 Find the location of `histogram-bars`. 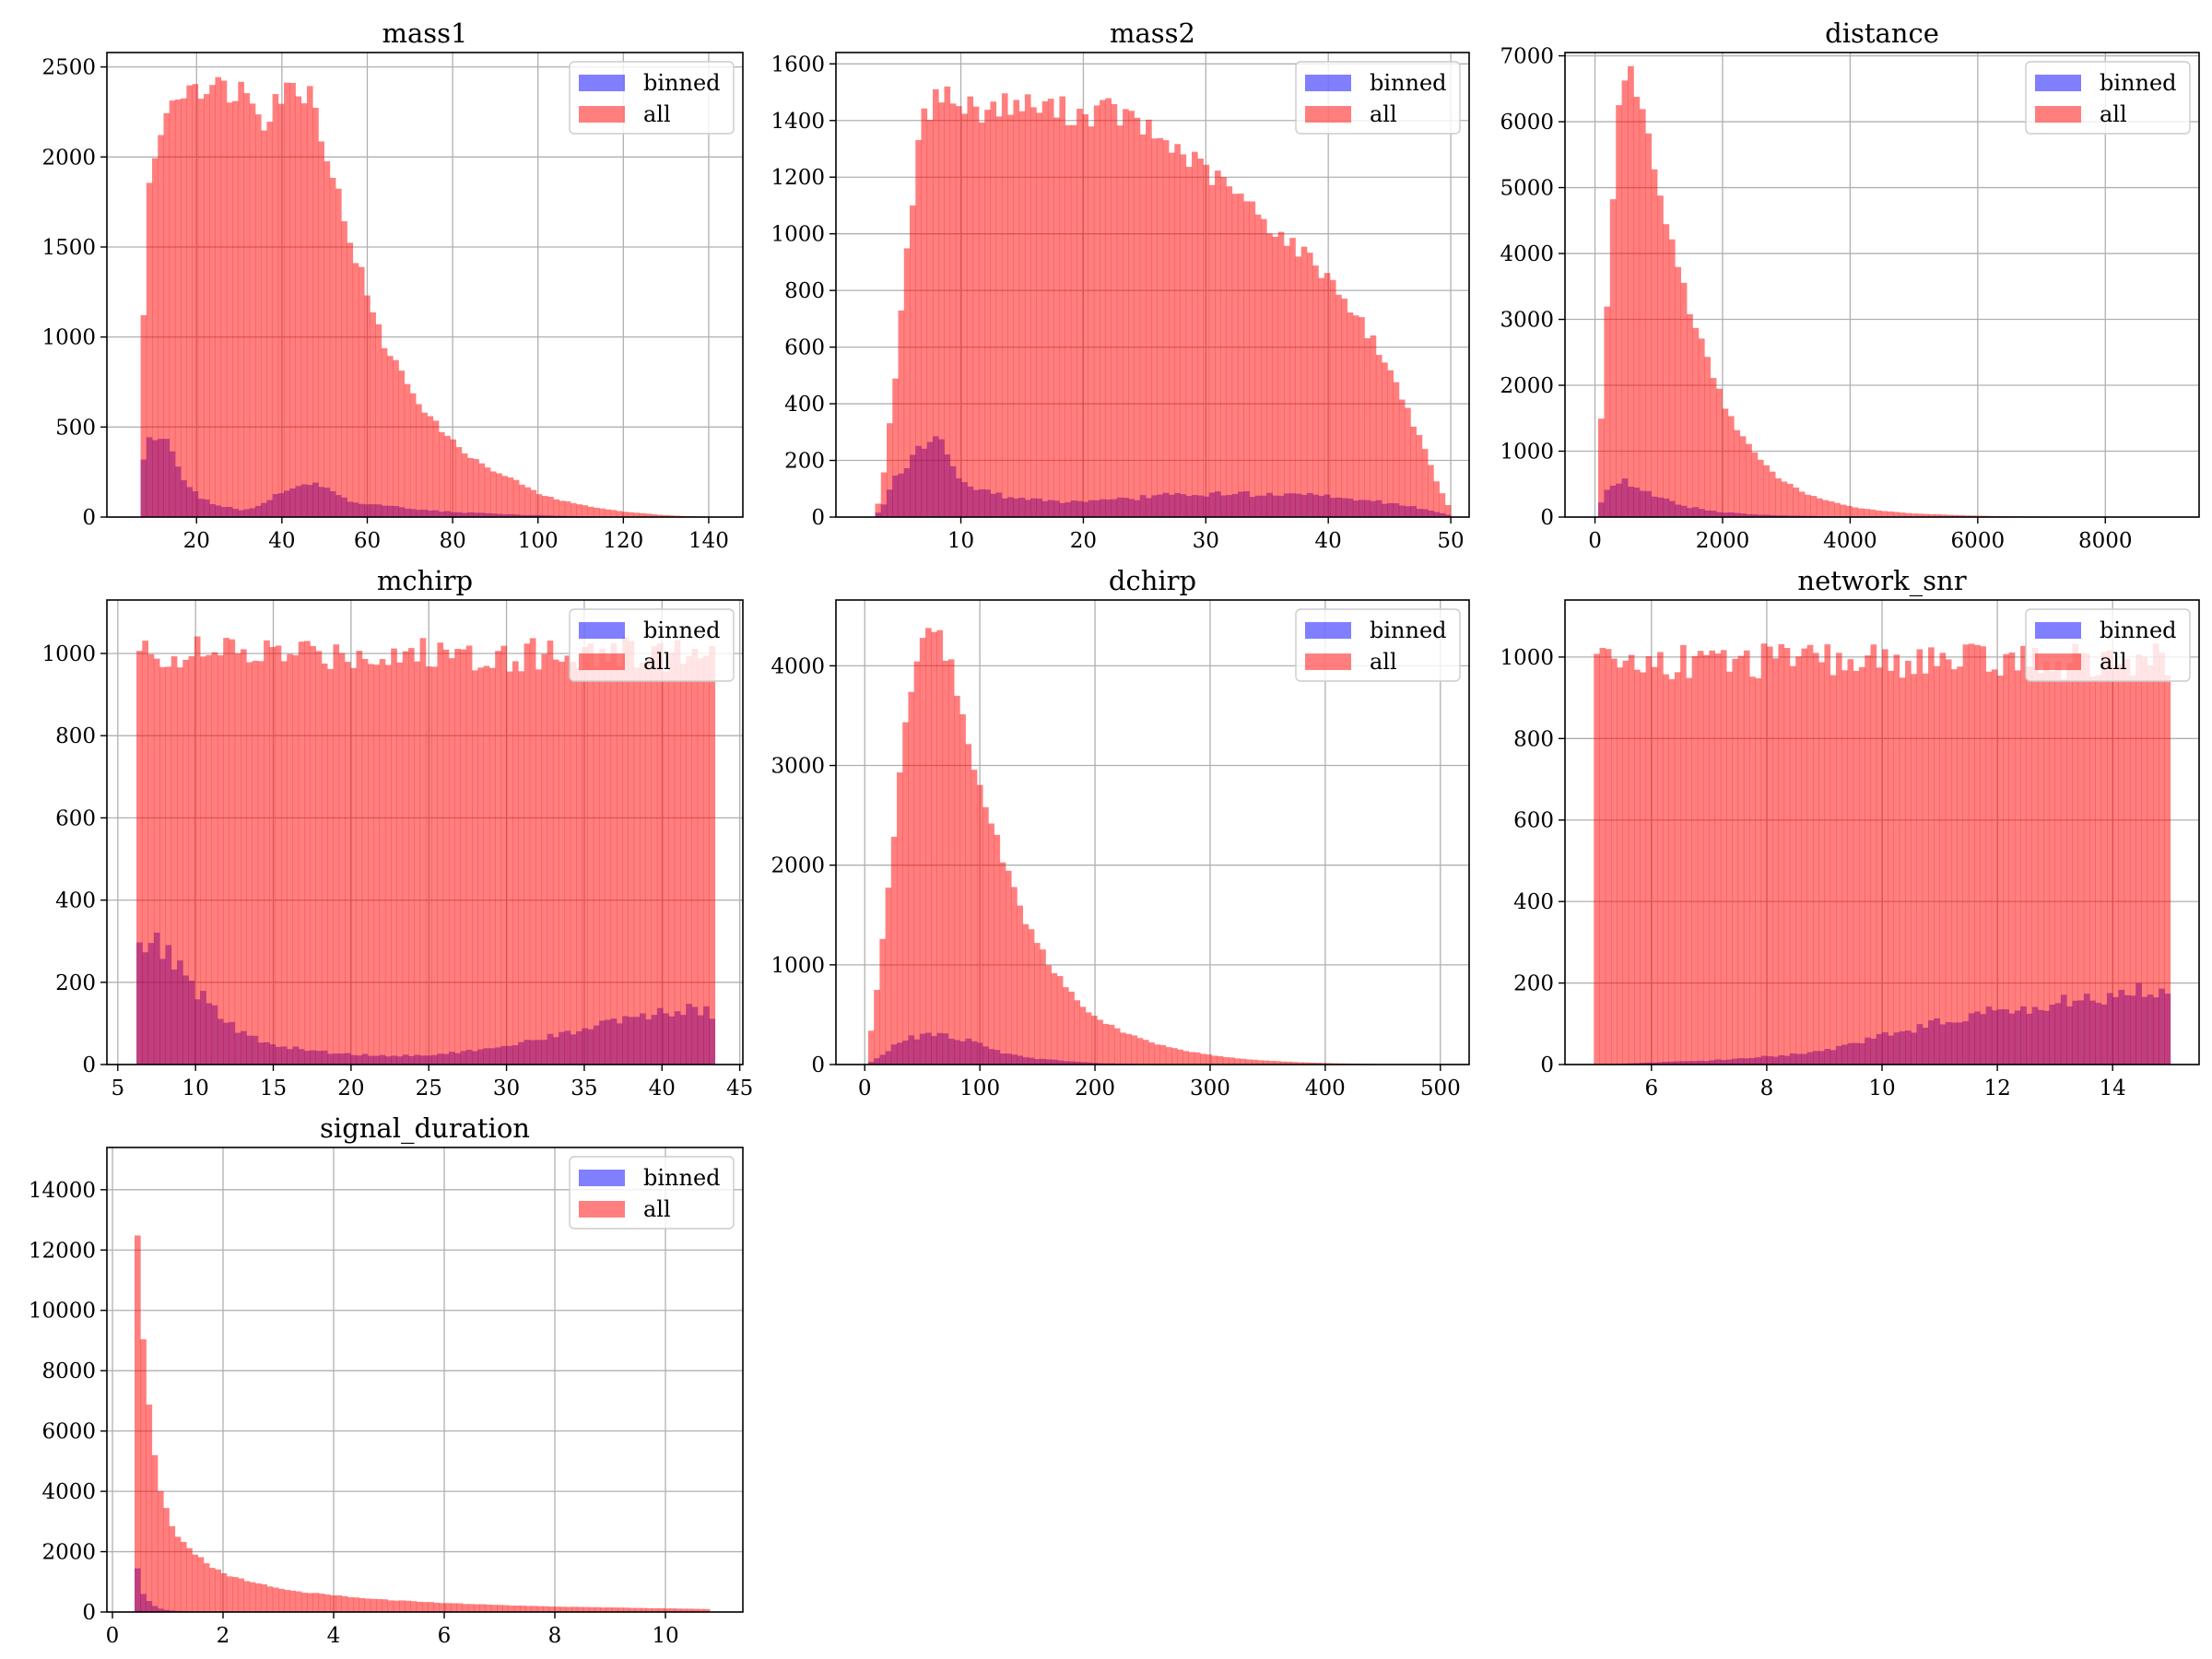

histogram-bars is located at coordinates (427, 296).